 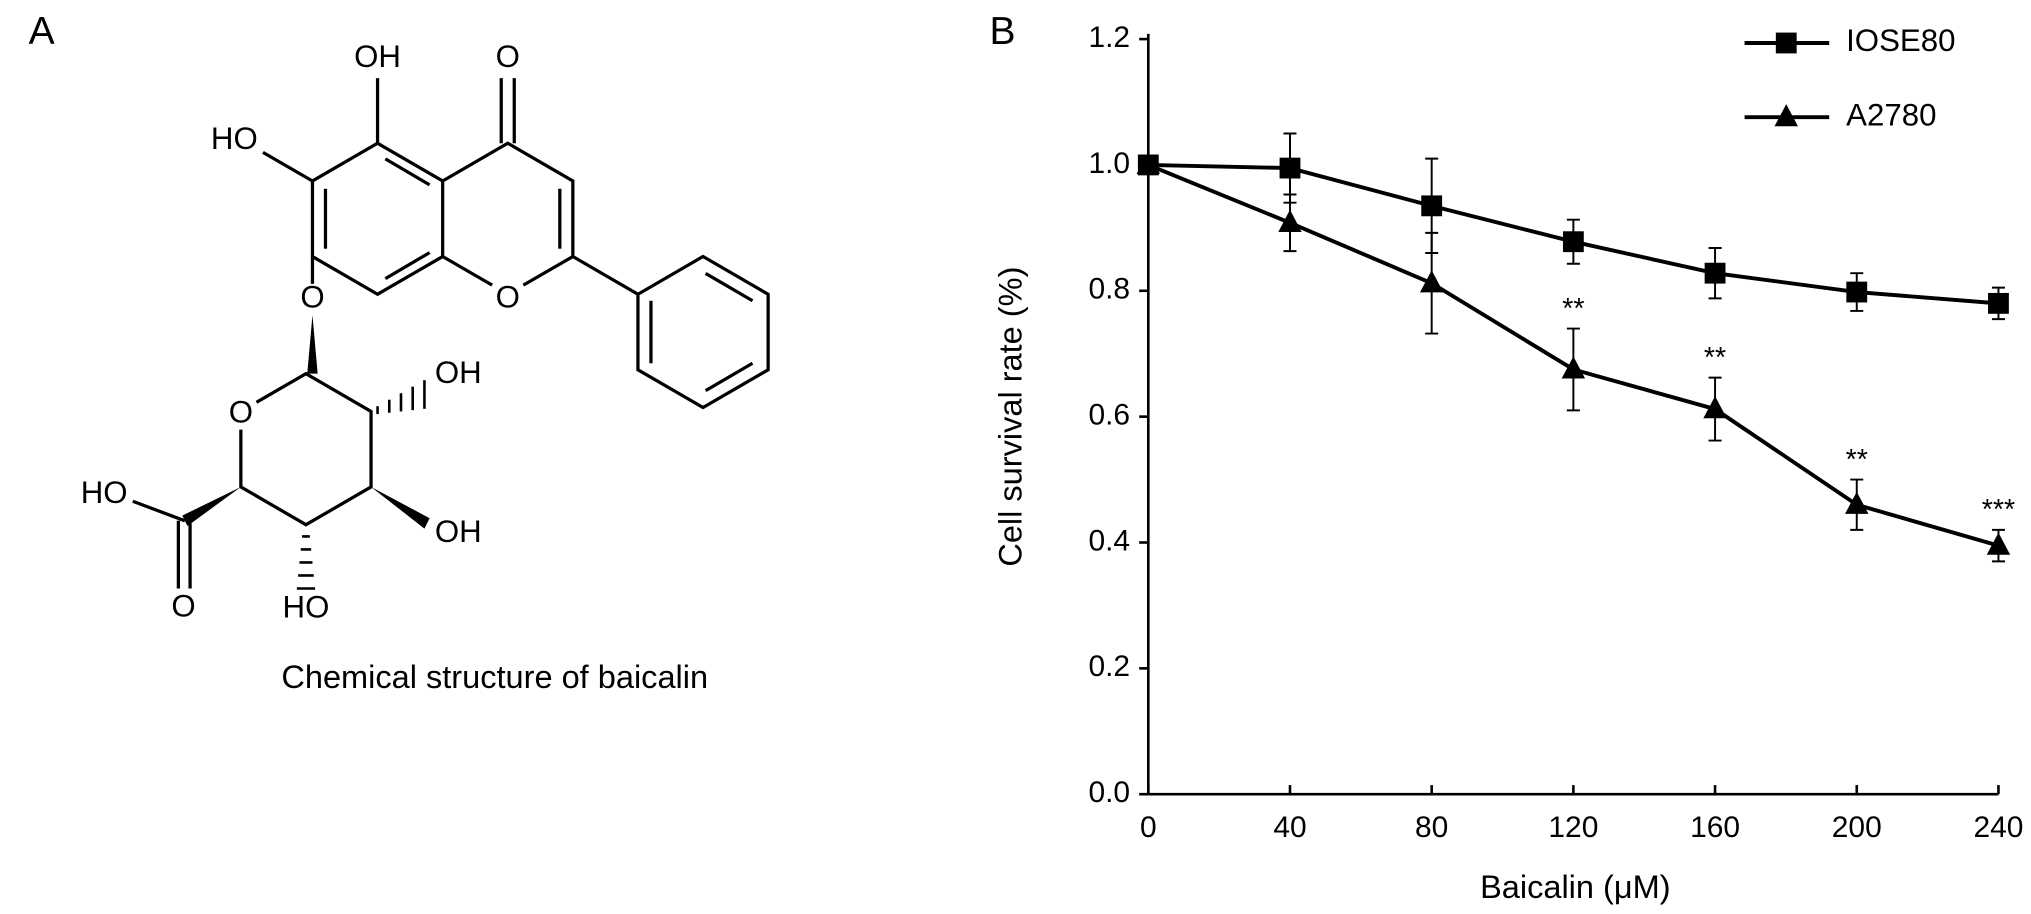 What do you see at coordinates (1431, 827) in the screenshot?
I see `x-tick-label: 80` at bounding box center [1431, 827].